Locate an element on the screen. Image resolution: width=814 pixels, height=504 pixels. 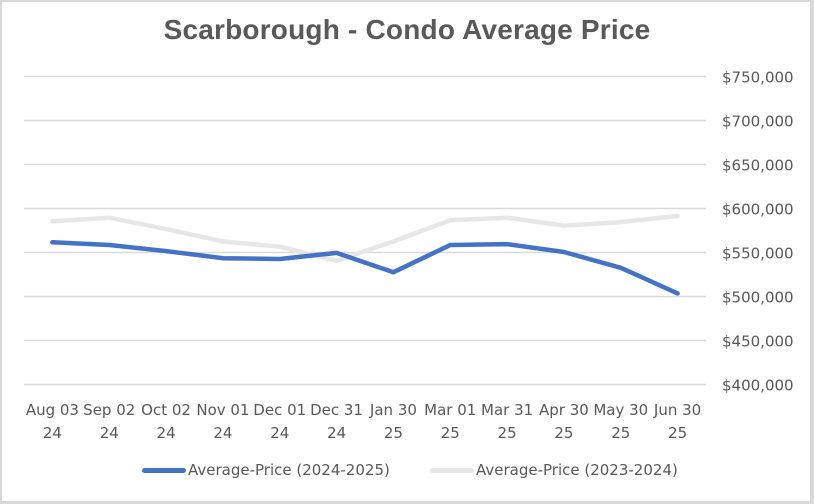
series-lines is located at coordinates (365, 254).